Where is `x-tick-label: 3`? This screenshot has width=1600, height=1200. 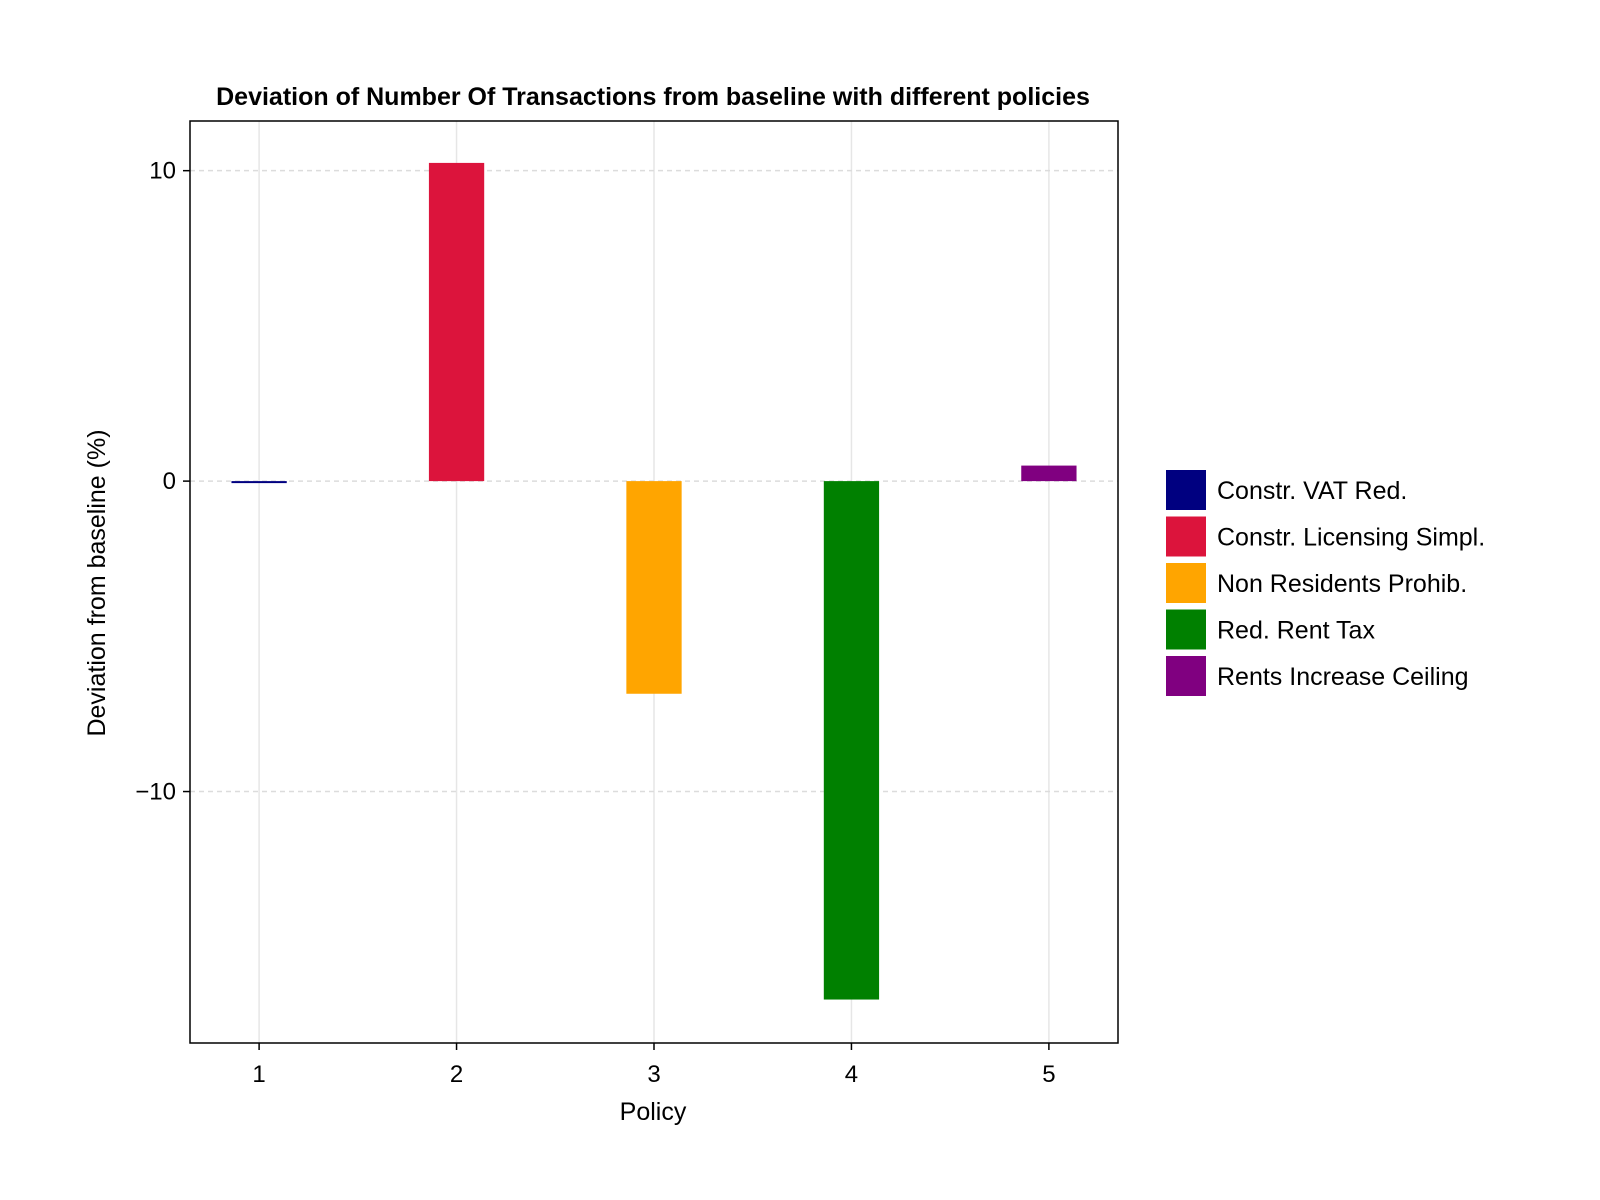 x-tick-label: 3 is located at coordinates (653, 1074).